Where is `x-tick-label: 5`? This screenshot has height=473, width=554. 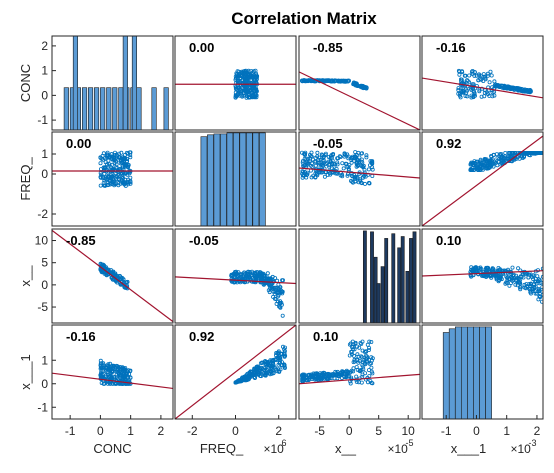 x-tick-label: 5 is located at coordinates (378, 431).